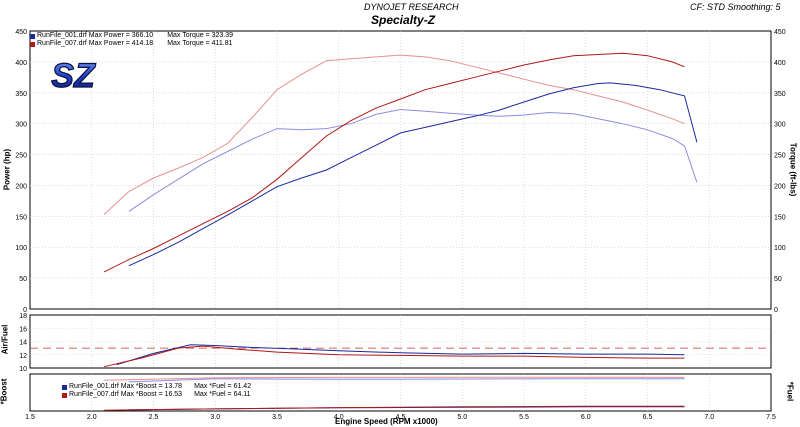 The image size is (800, 427). I want to click on x-tick-label: 2.0, so click(92, 417).